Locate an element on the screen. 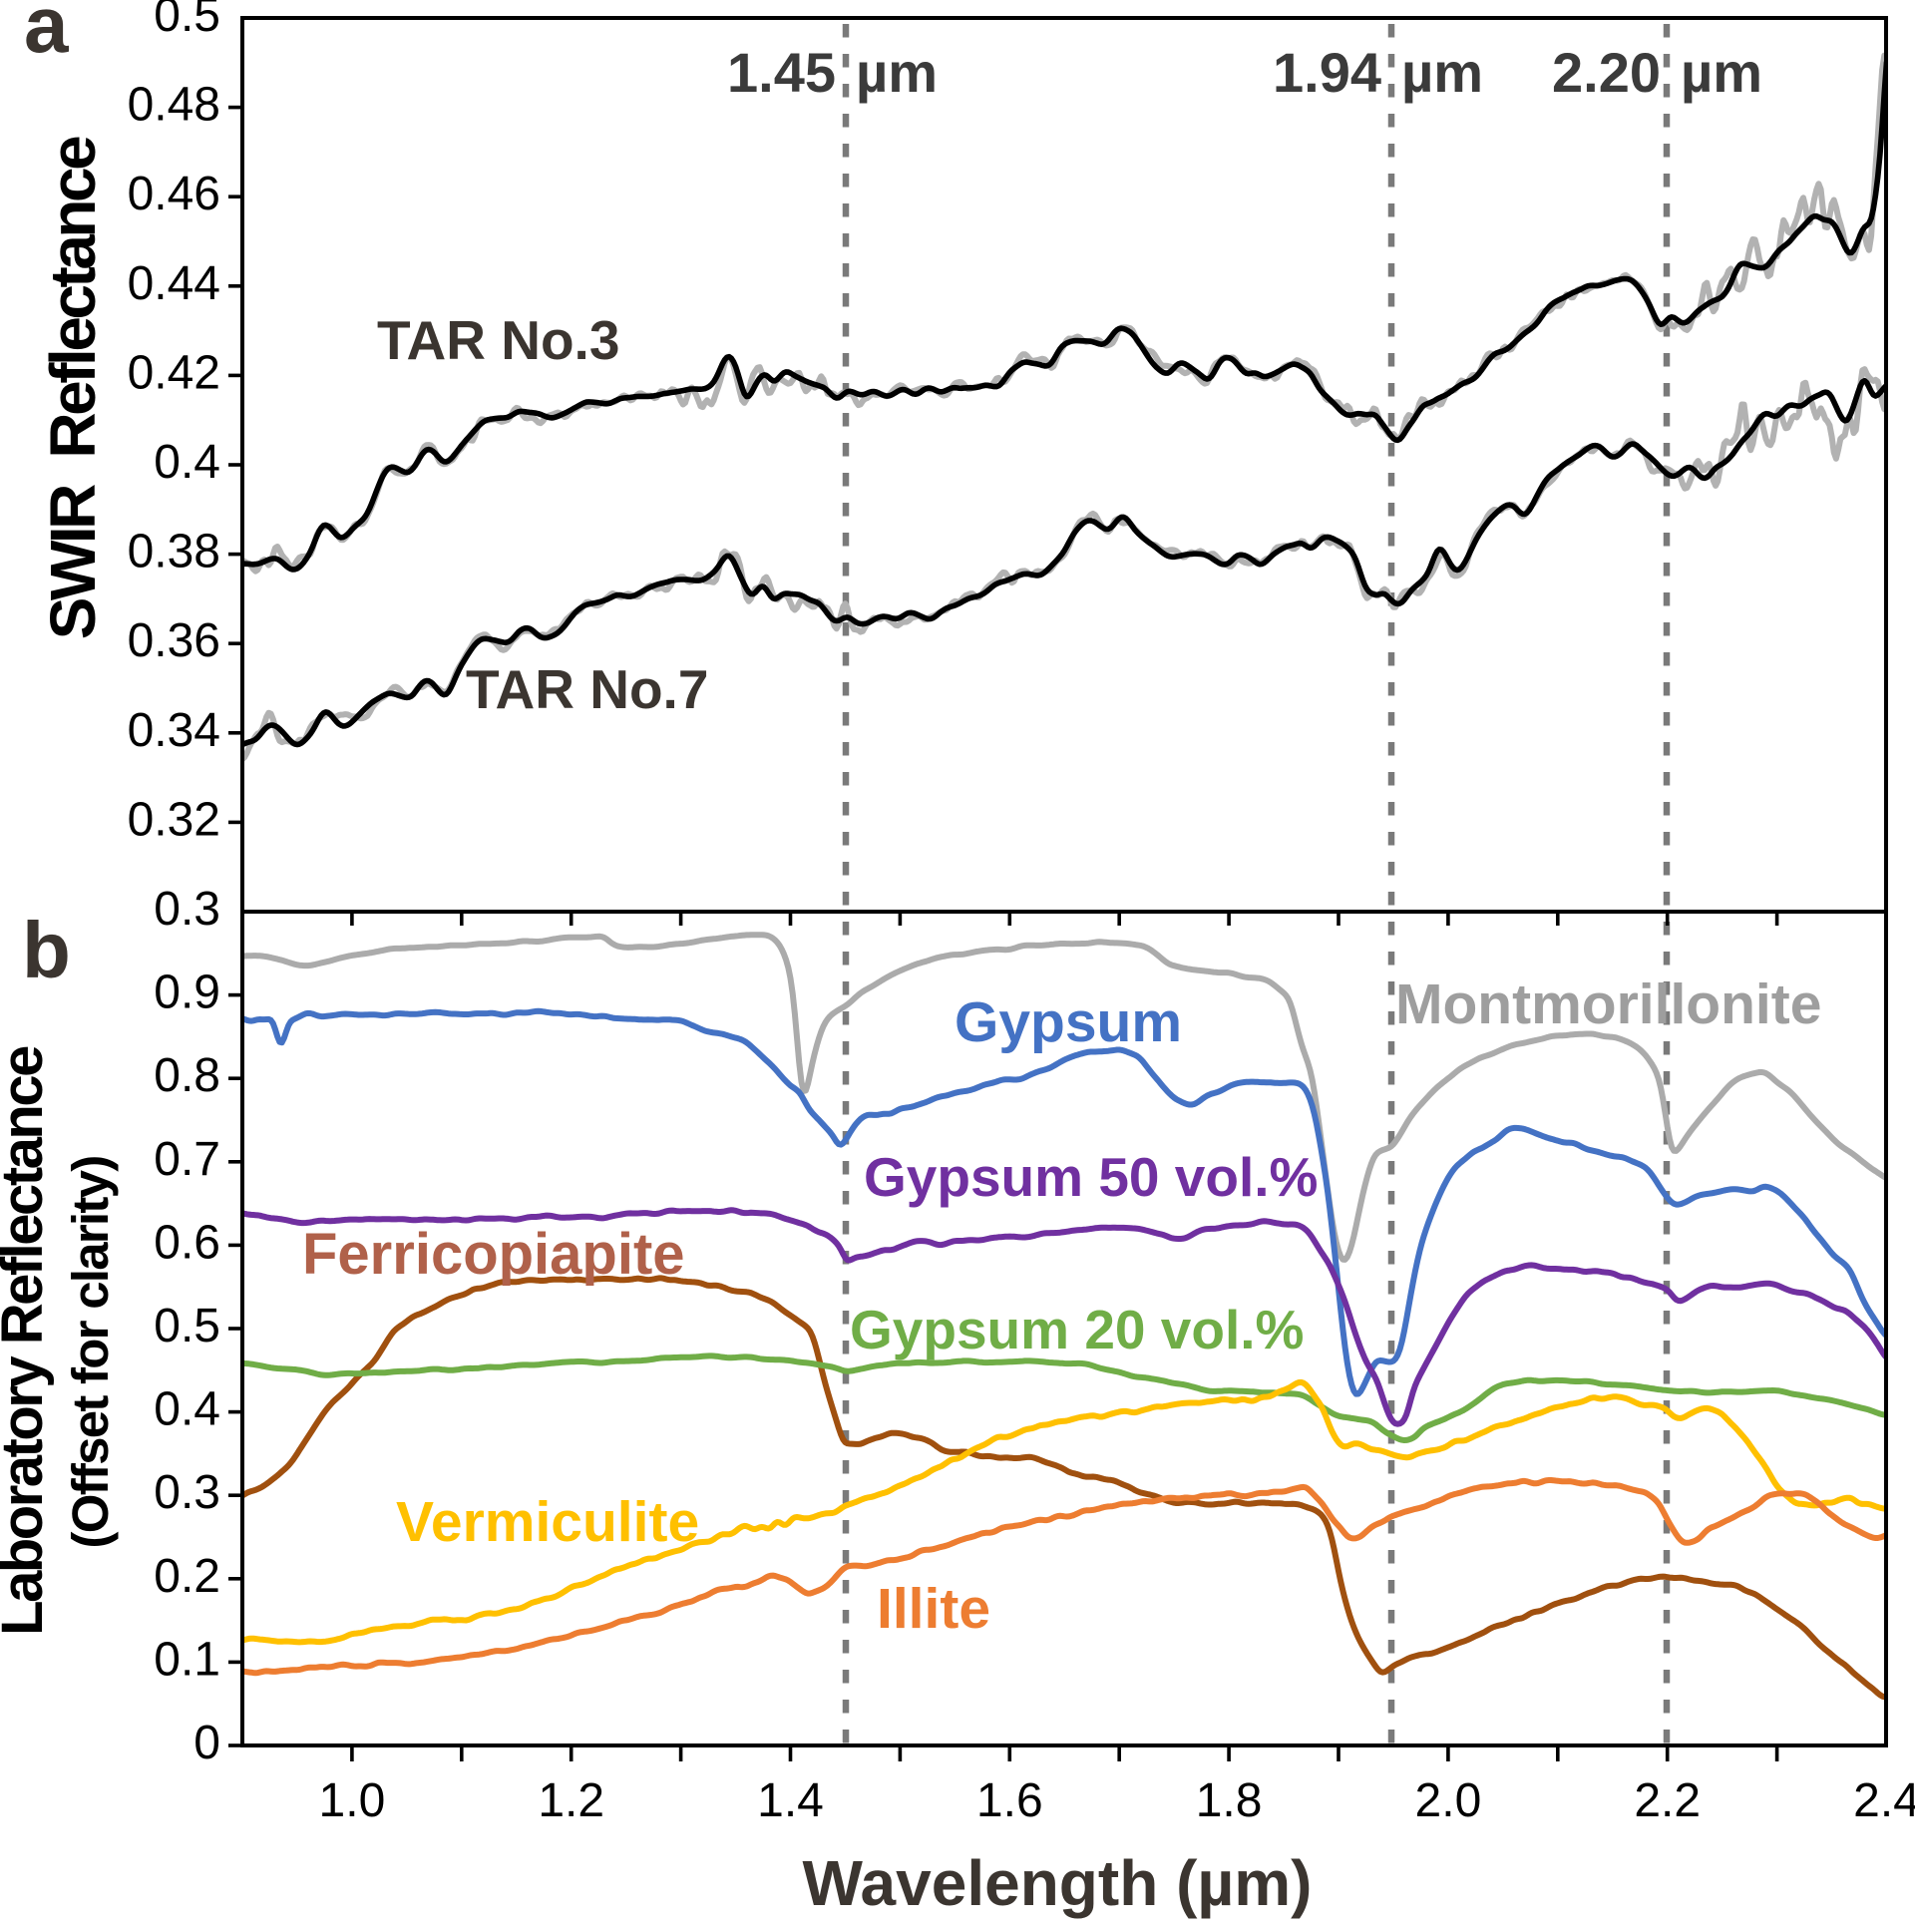 Image resolution: width=1915 pixels, height=1932 pixels. svg-text: Gypsum is located at coordinates (1068, 1022).